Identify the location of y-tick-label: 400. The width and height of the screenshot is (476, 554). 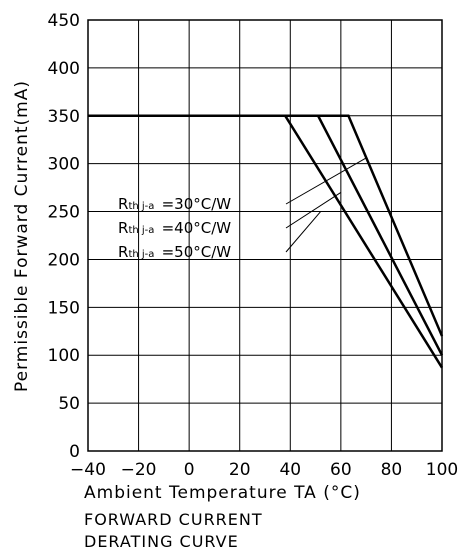
(64, 69).